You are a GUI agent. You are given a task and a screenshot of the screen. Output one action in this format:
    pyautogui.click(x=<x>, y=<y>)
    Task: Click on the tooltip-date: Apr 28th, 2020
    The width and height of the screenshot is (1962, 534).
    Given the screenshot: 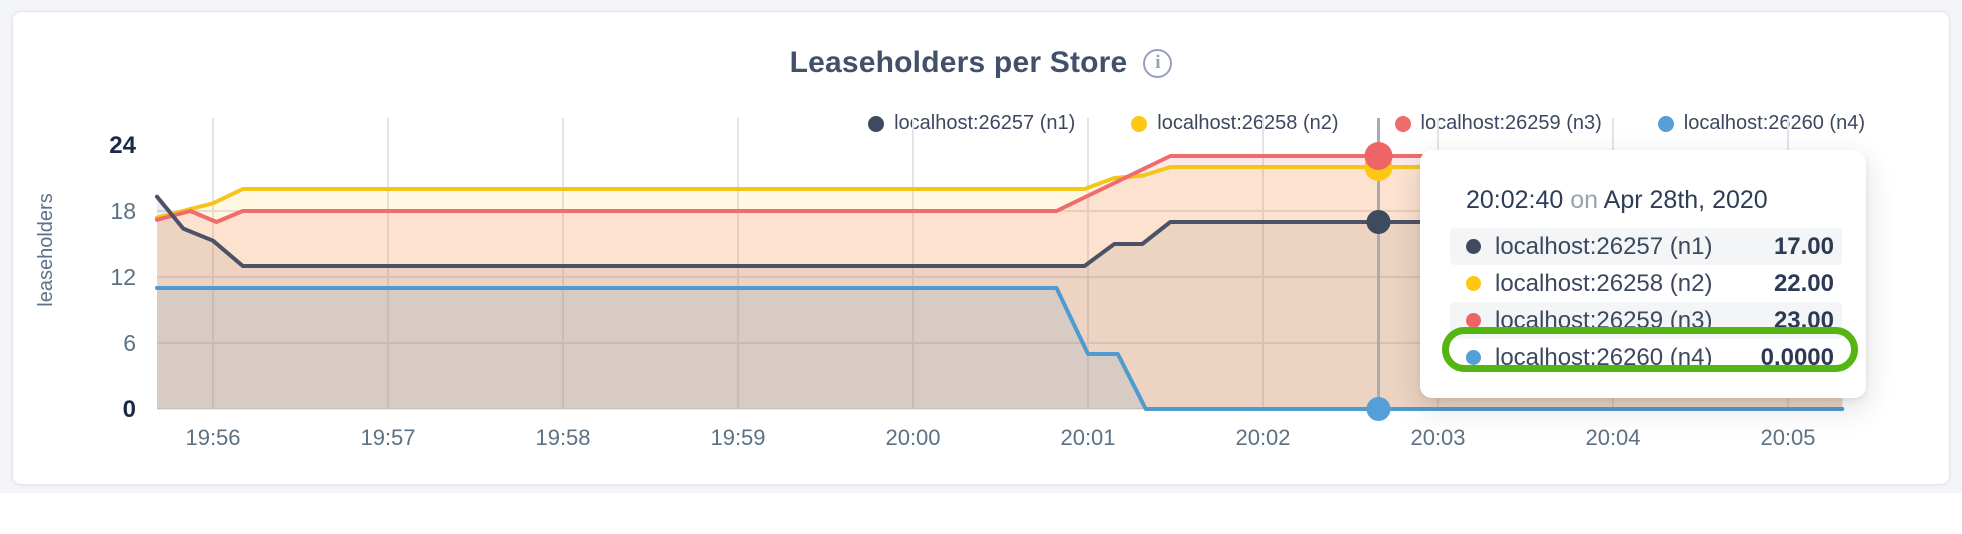 What is the action you would take?
    pyautogui.click(x=1685, y=200)
    